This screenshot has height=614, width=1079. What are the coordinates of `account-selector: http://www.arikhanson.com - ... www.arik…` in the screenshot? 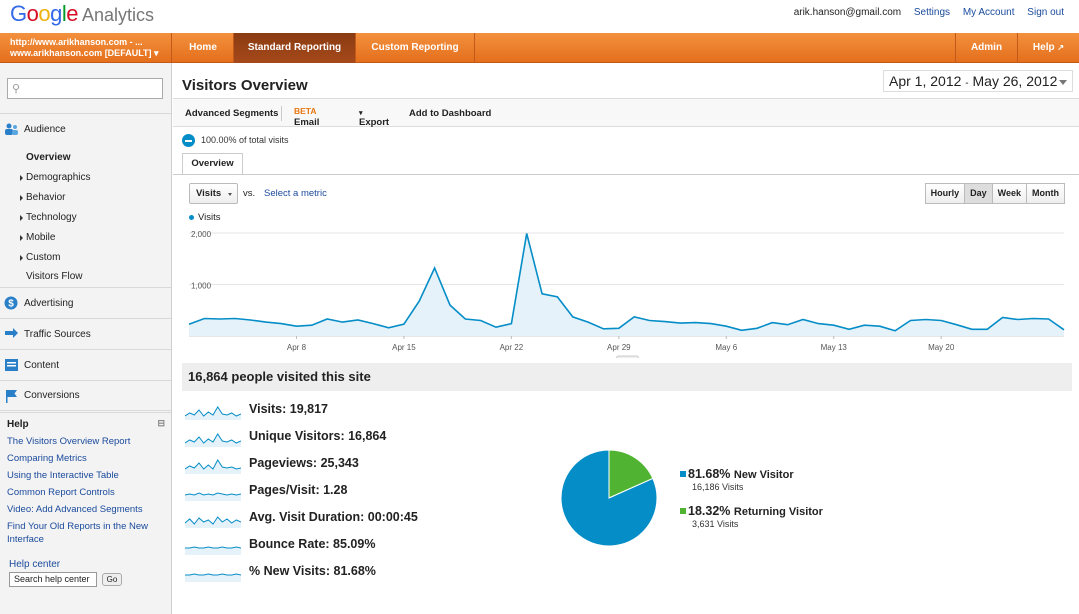 It's located at (86, 48).